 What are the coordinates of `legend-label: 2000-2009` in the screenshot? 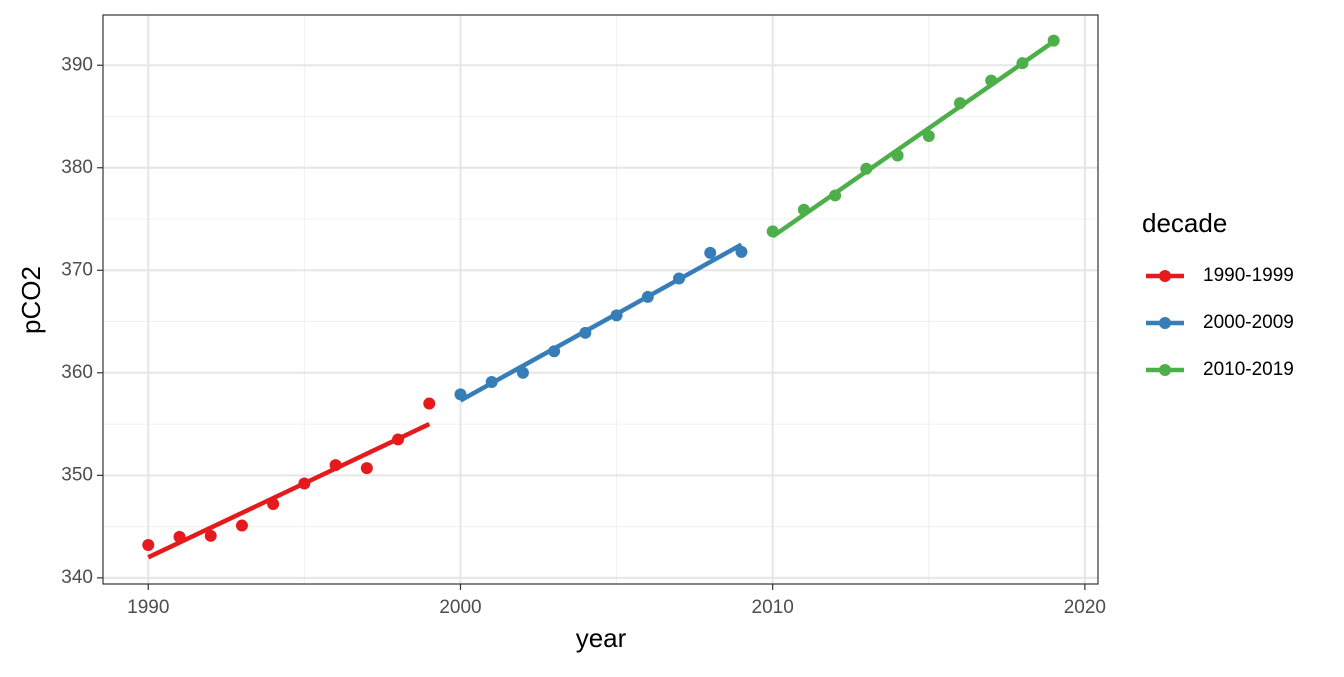 It's located at (1248, 322).